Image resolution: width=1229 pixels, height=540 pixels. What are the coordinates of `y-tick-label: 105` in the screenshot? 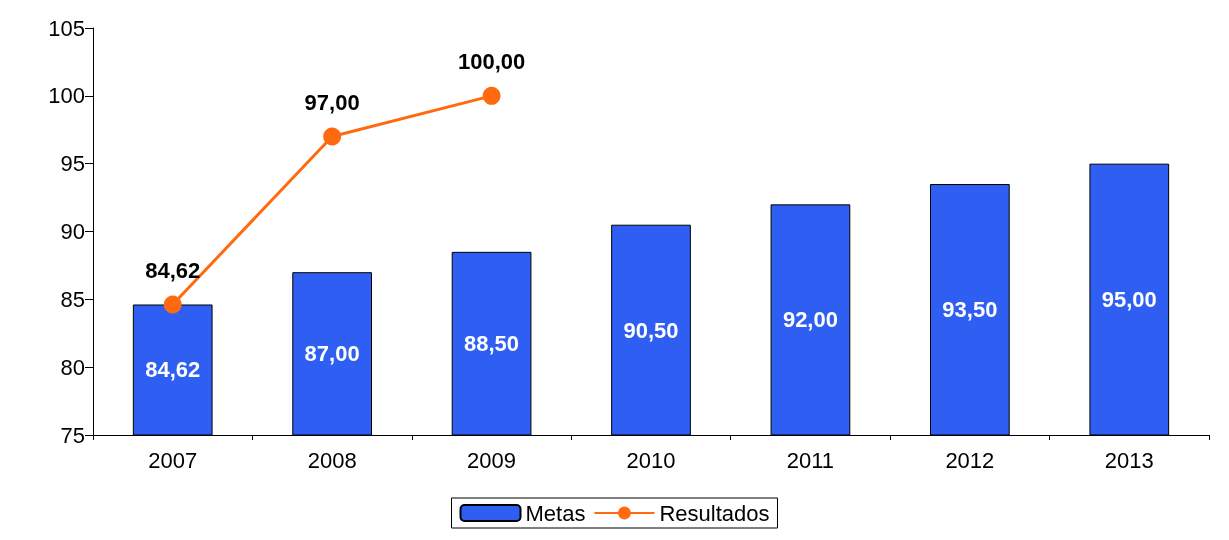 It's located at (66, 28).